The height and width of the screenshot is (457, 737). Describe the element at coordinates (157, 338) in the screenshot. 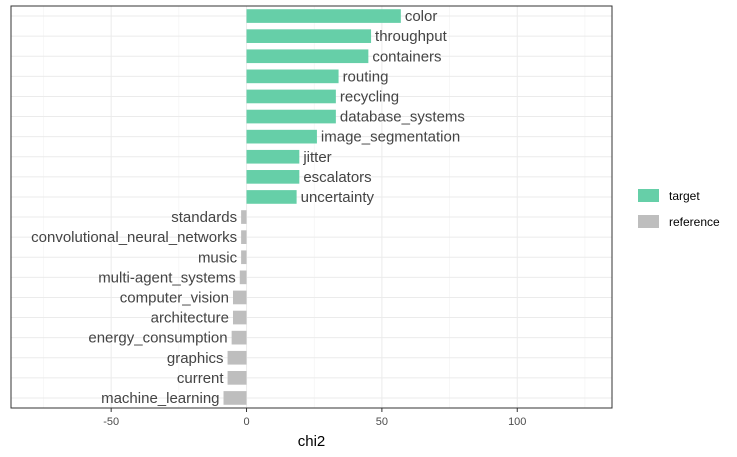

I see `bar-label-energy_consumption: energy_consumption` at that location.